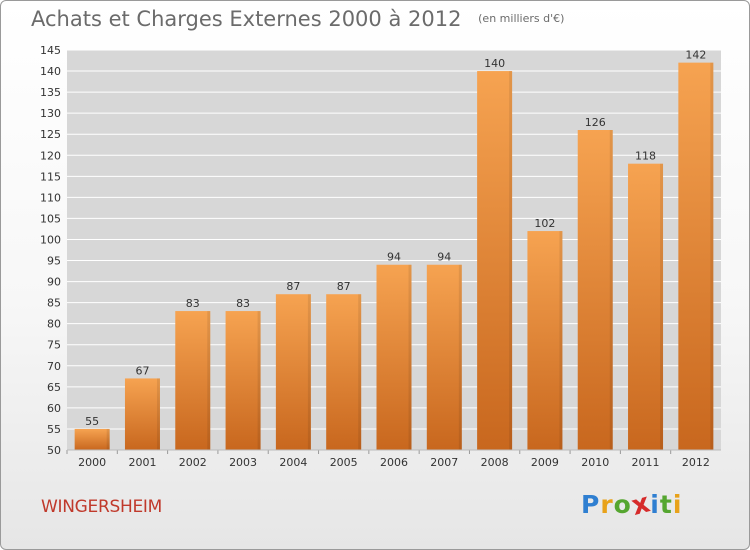  I want to click on bar-2008, so click(495, 260).